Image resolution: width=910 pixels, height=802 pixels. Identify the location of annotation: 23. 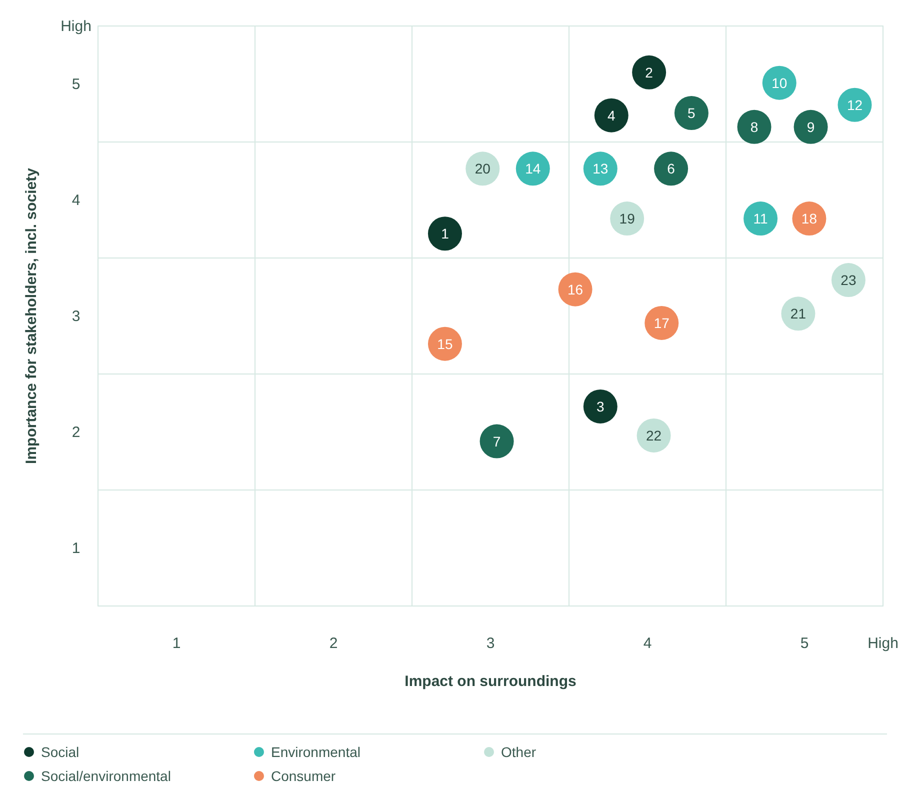
(848, 280).